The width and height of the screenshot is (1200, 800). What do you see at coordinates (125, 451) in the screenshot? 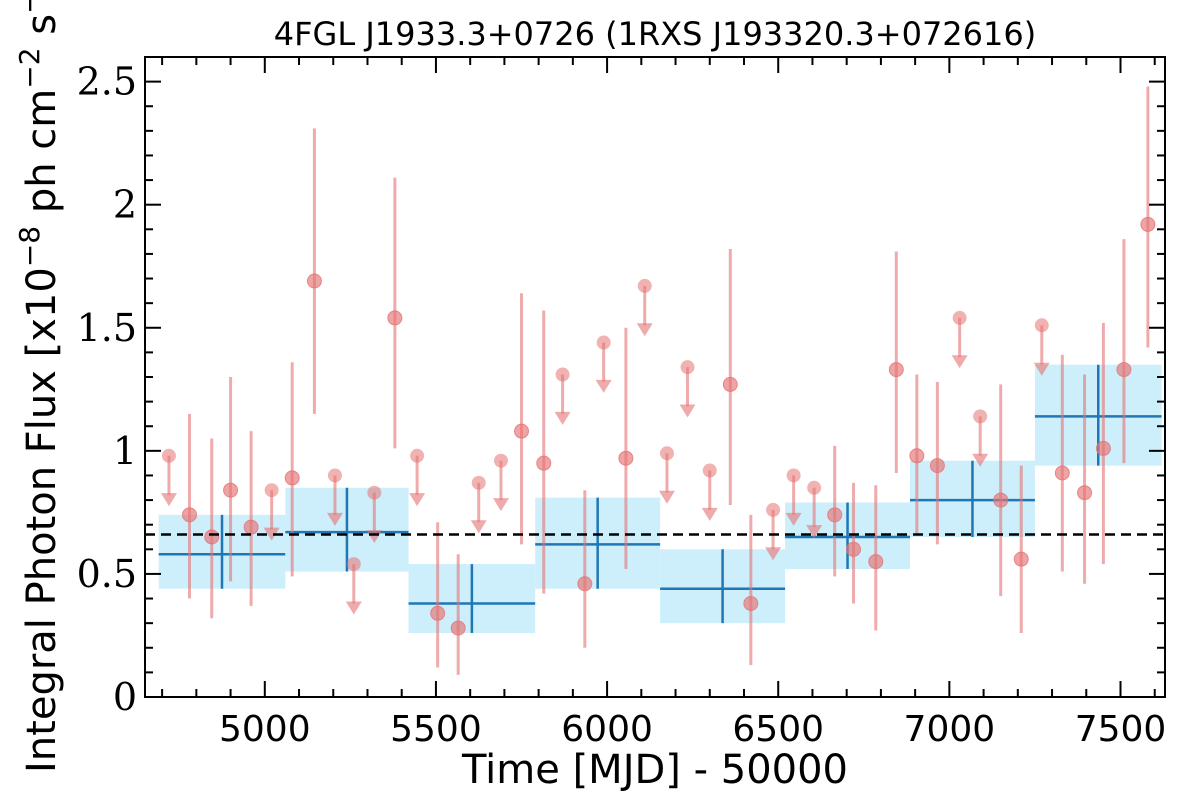
I see `y-tick-label: 1` at bounding box center [125, 451].